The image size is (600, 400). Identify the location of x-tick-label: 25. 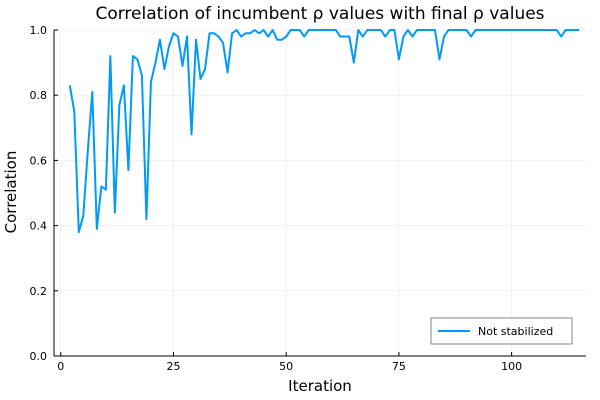
(173, 366).